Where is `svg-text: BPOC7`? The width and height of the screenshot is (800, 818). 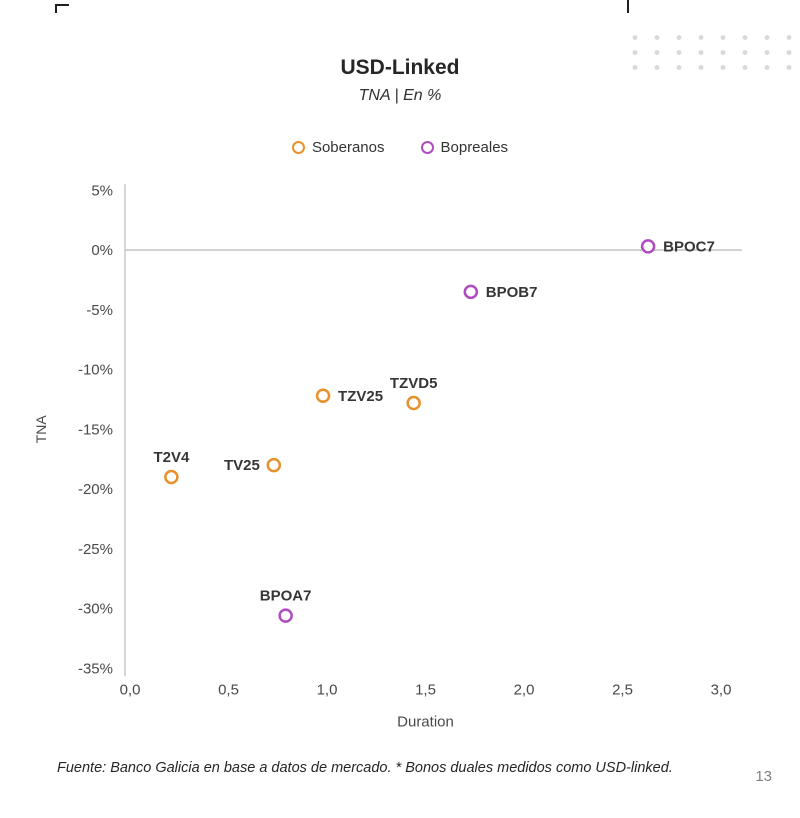
svg-text: BPOC7 is located at coordinates (689, 246).